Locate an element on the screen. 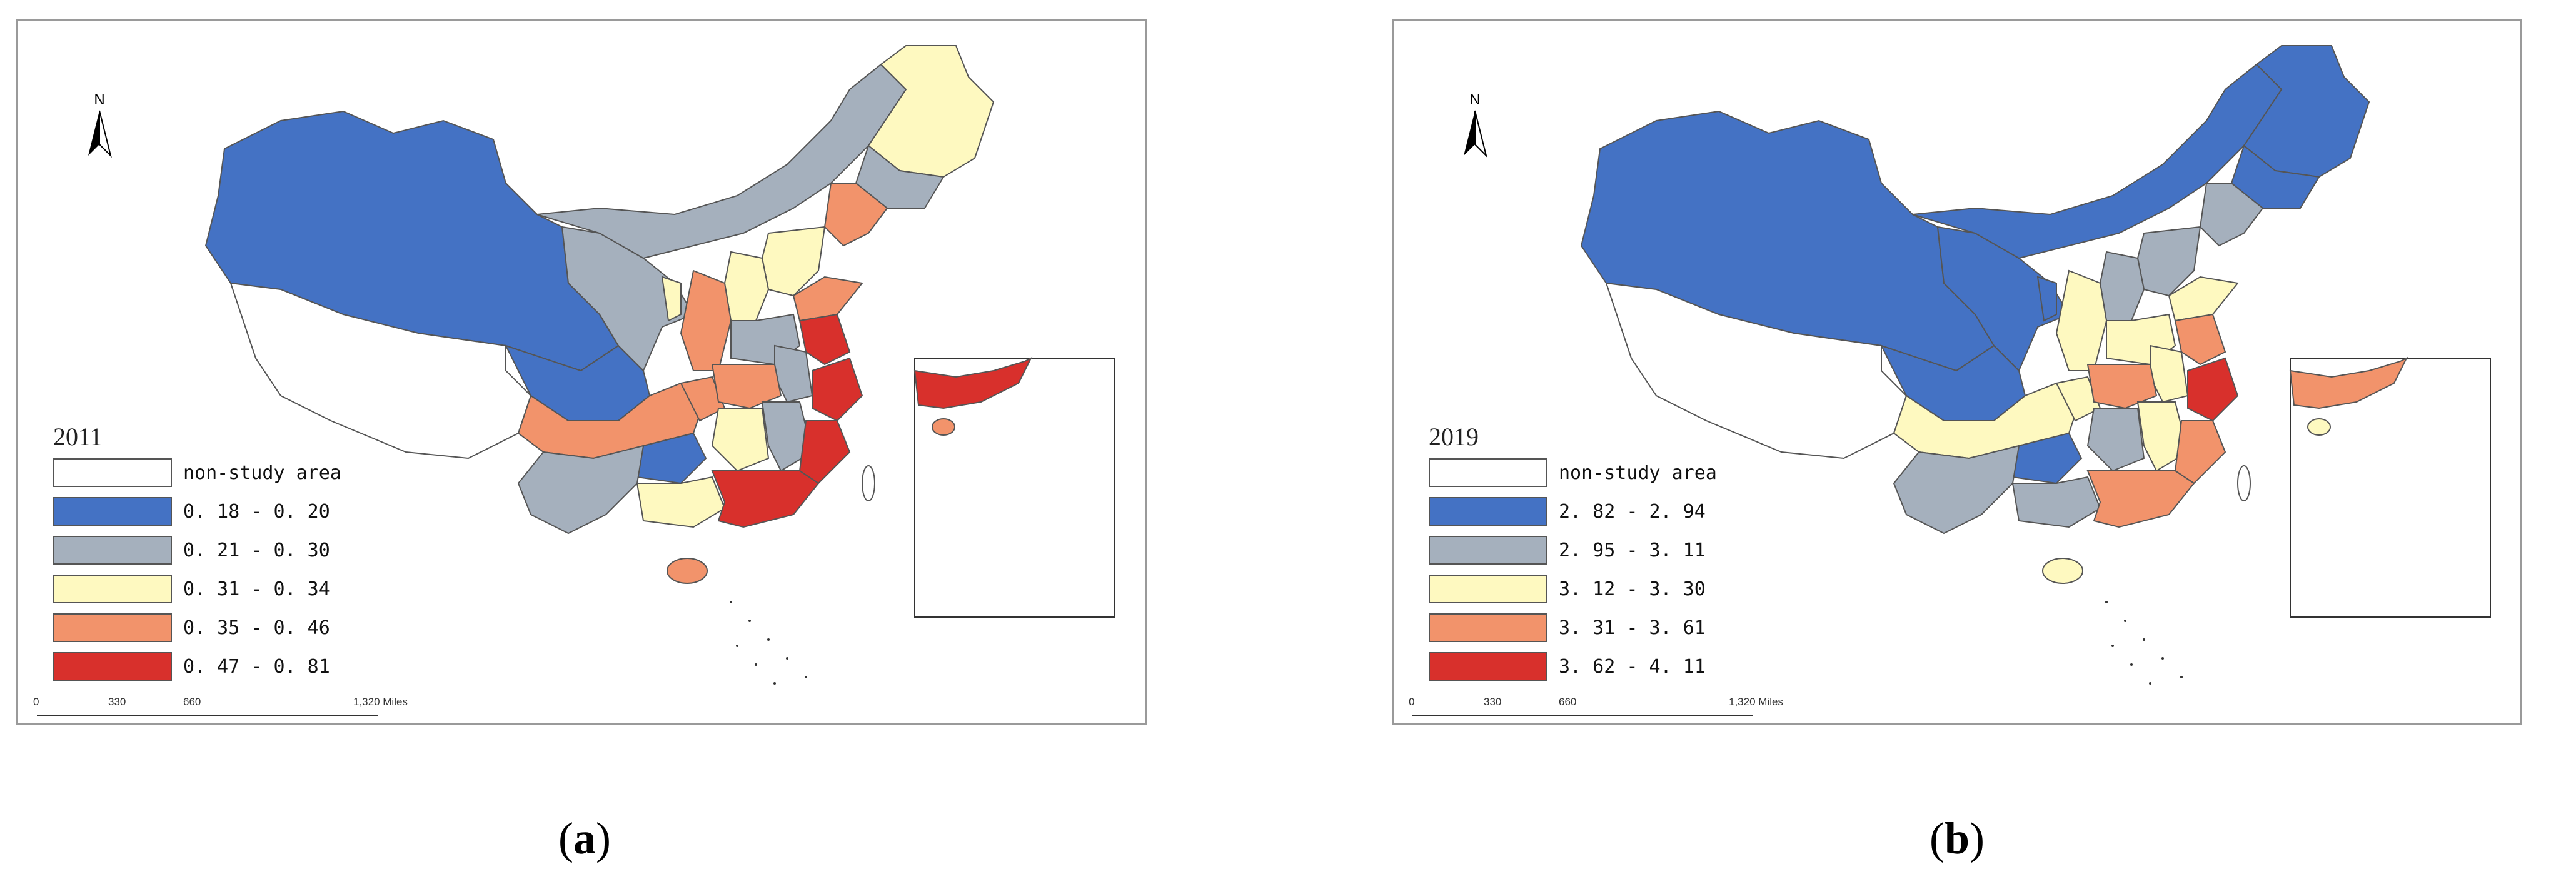 Image resolution: width=2576 pixels, height=884 pixels. caption-letter: a is located at coordinates (584, 838).